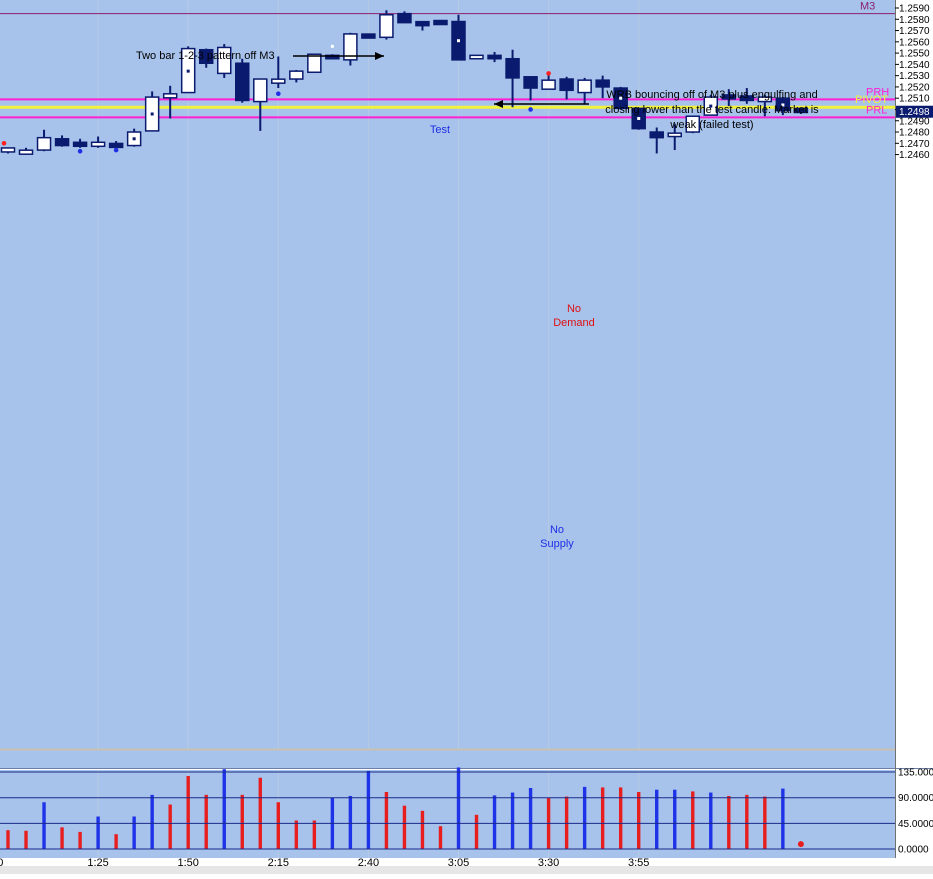  Describe the element at coordinates (914, 54) in the screenshot. I see `price-tick-label: 1.2550` at that location.